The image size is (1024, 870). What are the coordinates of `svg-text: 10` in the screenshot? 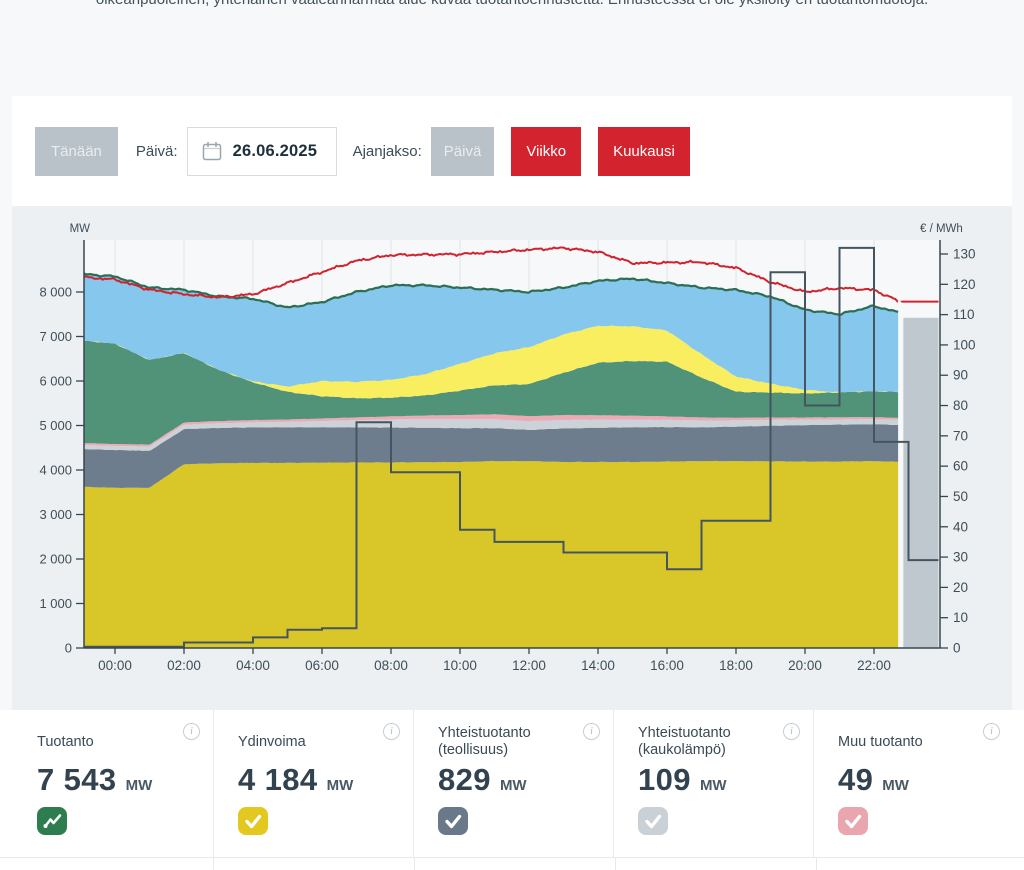 It's located at (960, 617).